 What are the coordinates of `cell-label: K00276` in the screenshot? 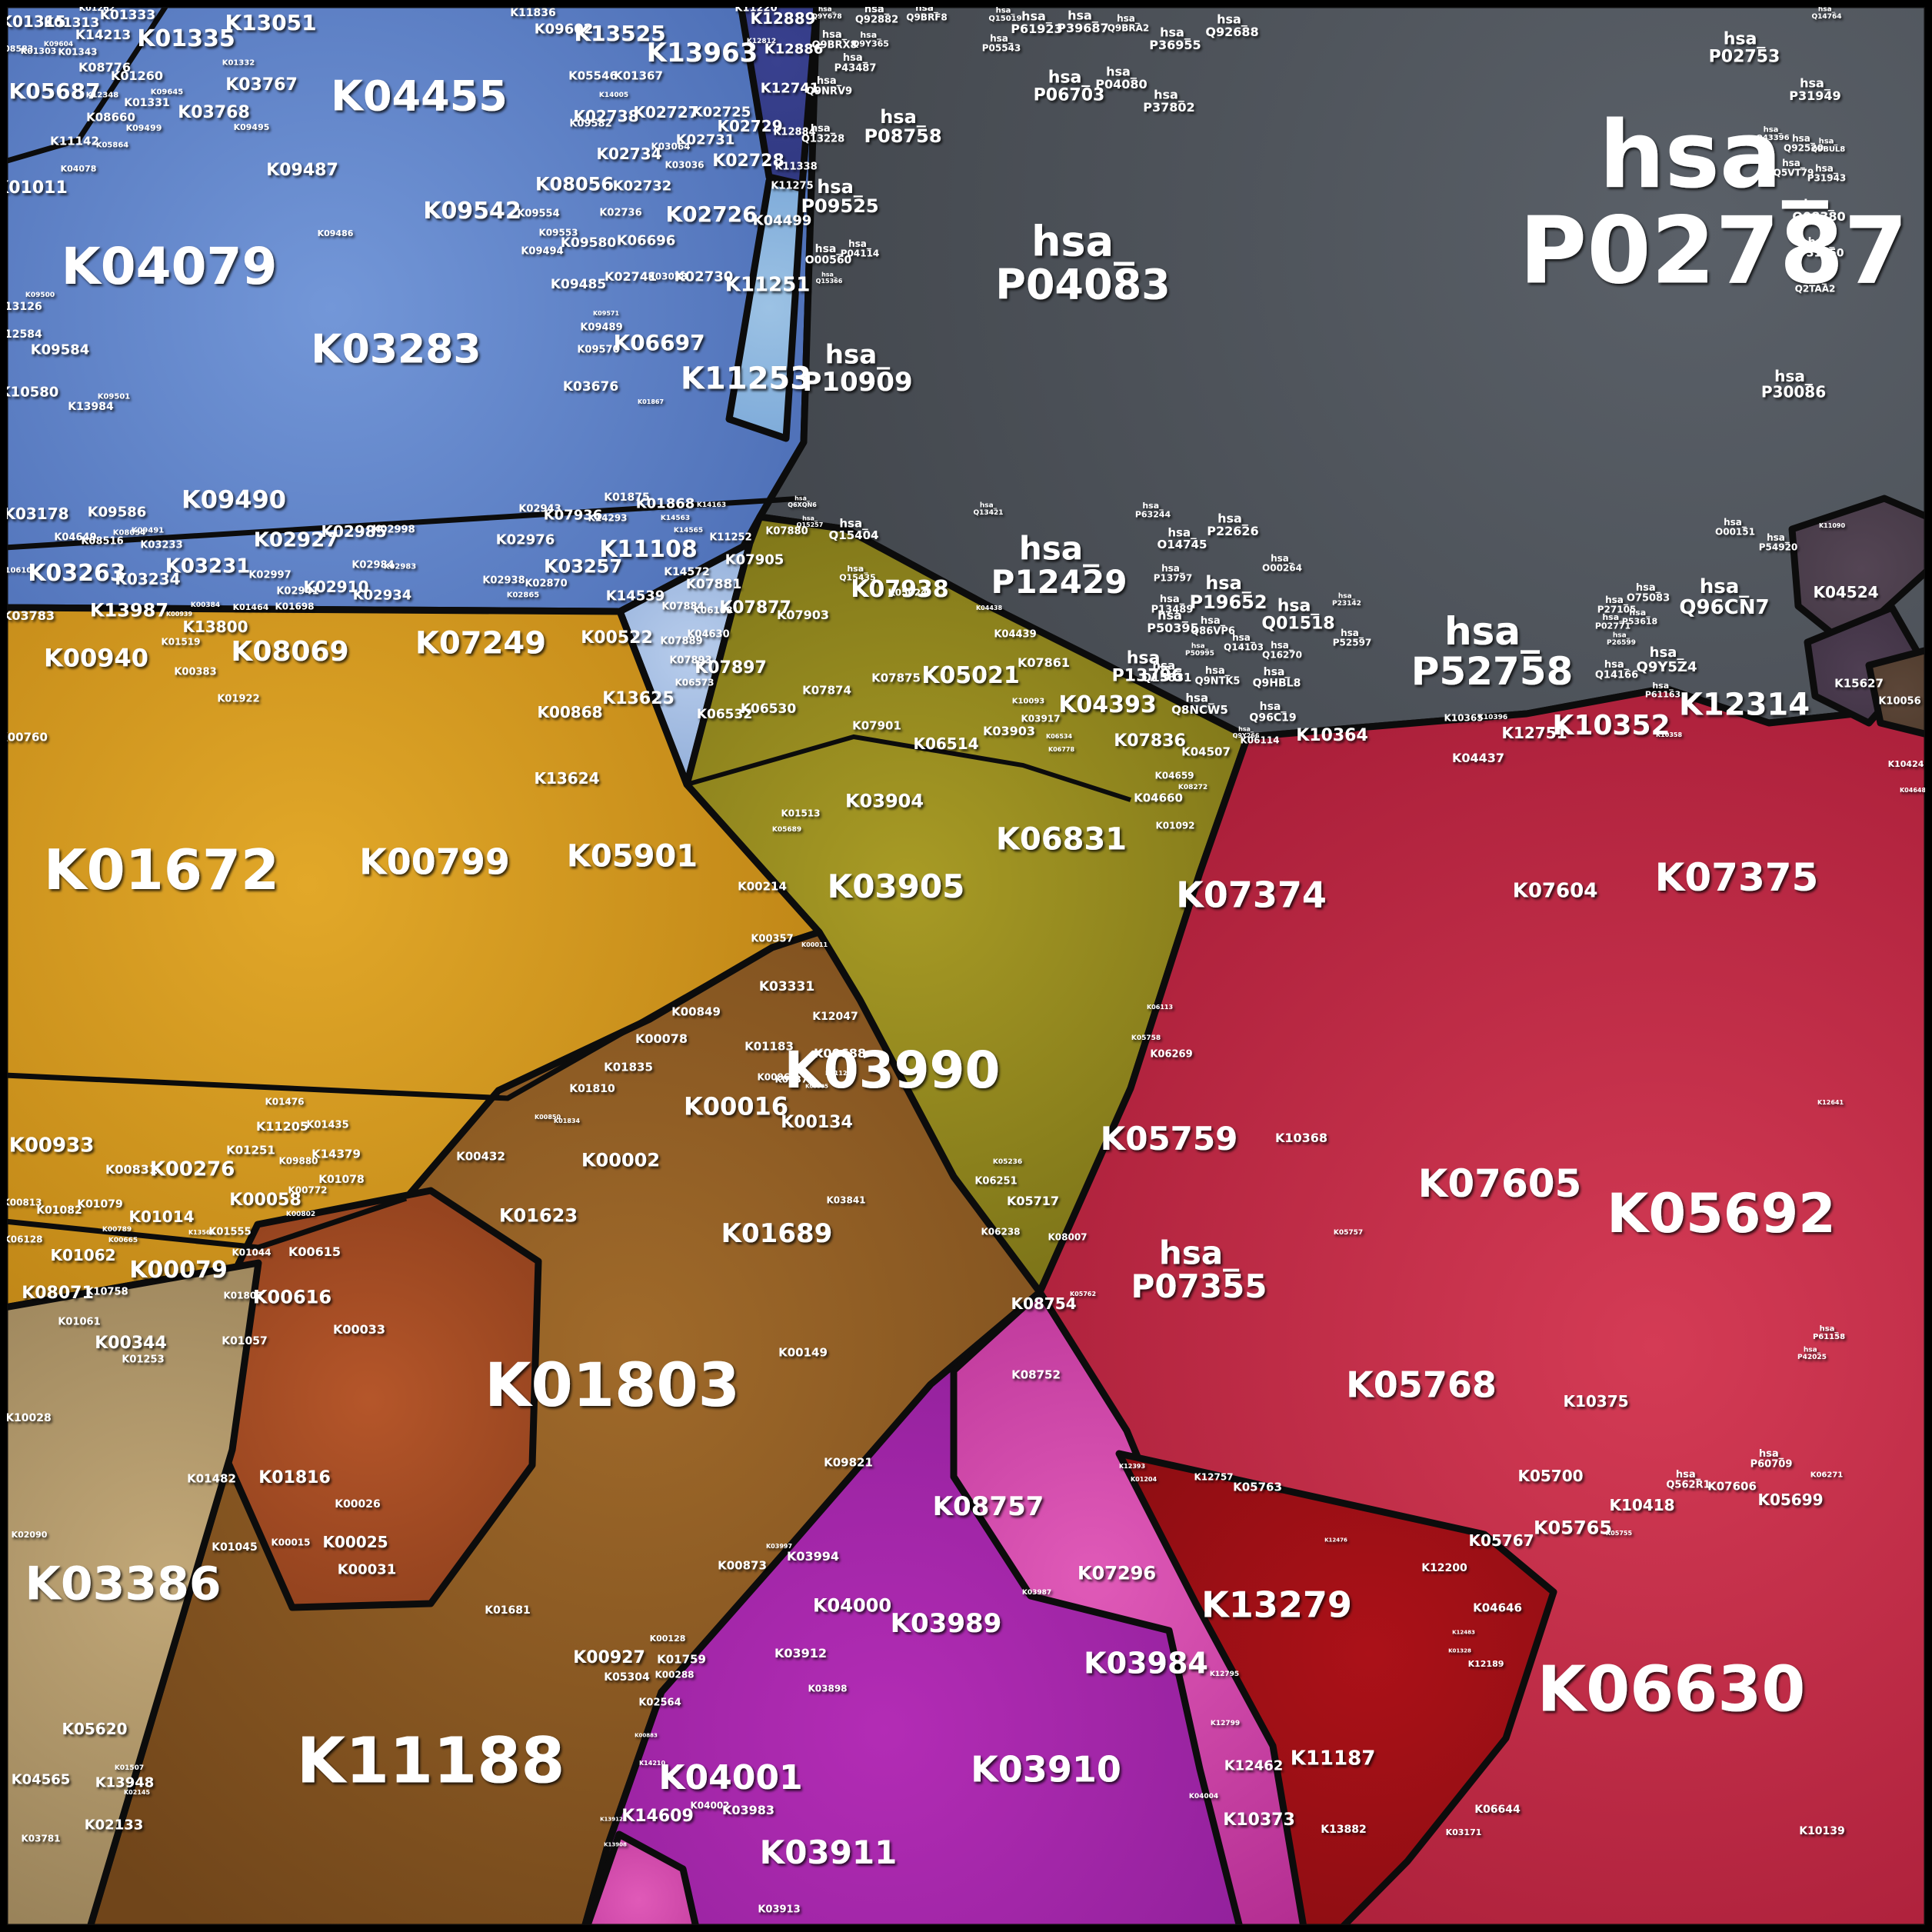 It's located at (192, 1169).